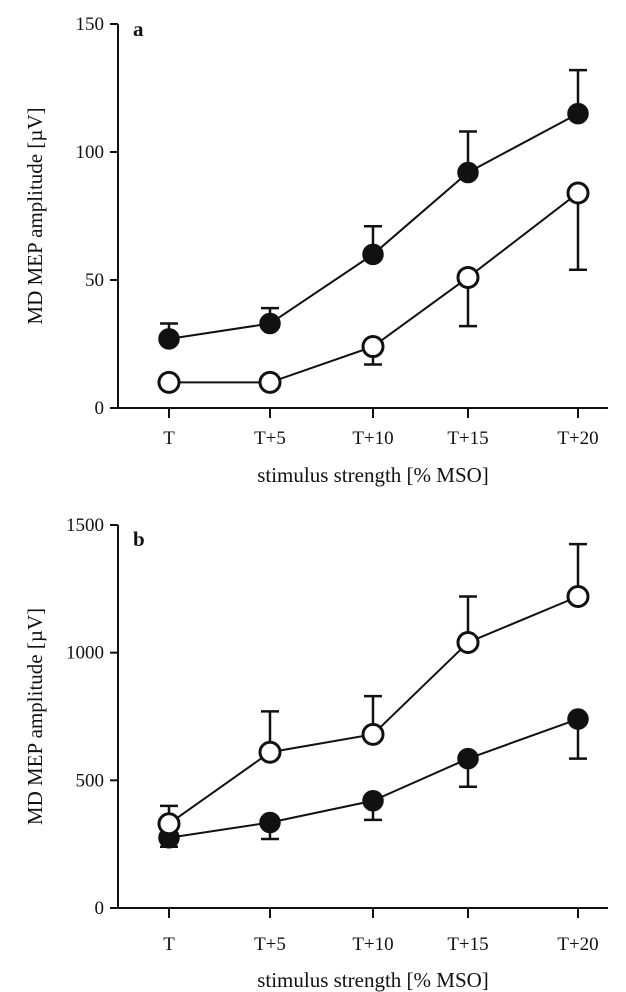  What do you see at coordinates (139, 539) in the screenshot?
I see `panel-letter: b` at bounding box center [139, 539].